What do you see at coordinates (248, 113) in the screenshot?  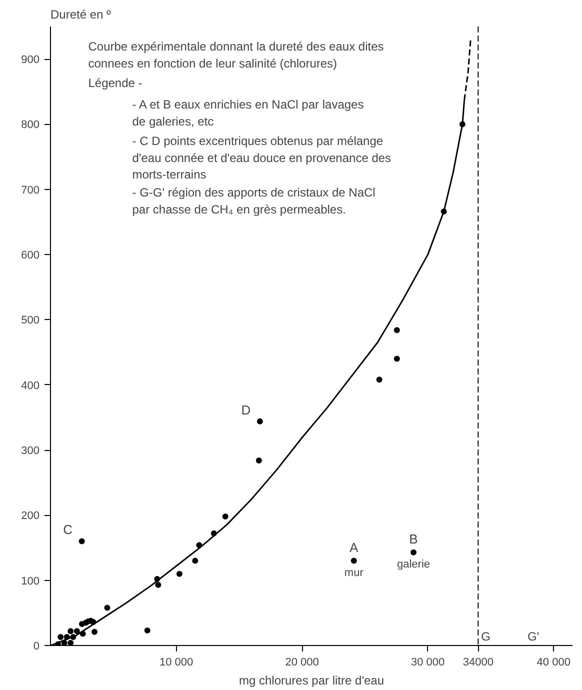 I see `annotation: - A et B eaux enrichies en NaCl par lavages de galeries, etc` at bounding box center [248, 113].